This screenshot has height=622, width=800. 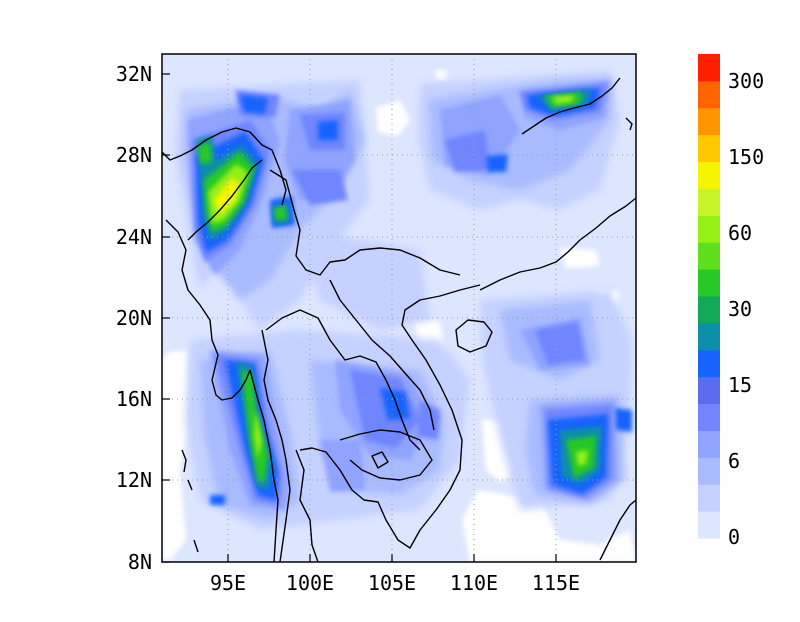 What do you see at coordinates (392, 583) in the screenshot?
I see `lon-label: 105E` at bounding box center [392, 583].